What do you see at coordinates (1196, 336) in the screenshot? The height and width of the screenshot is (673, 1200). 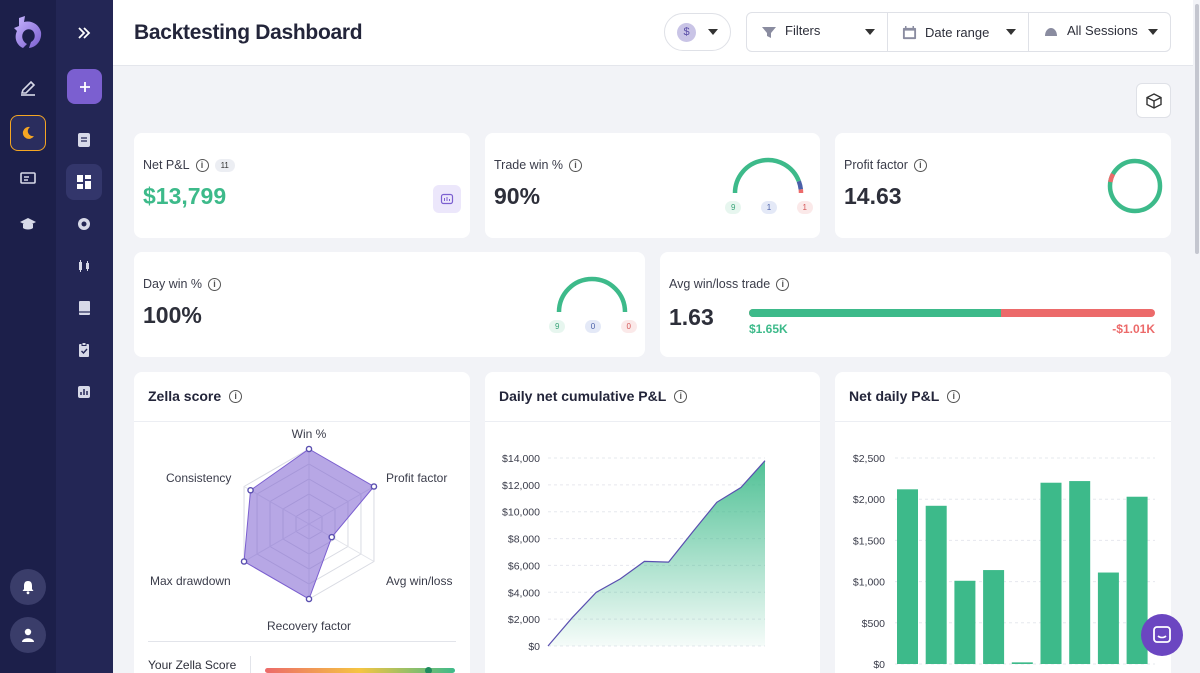 I see `scrollbar-track` at bounding box center [1196, 336].